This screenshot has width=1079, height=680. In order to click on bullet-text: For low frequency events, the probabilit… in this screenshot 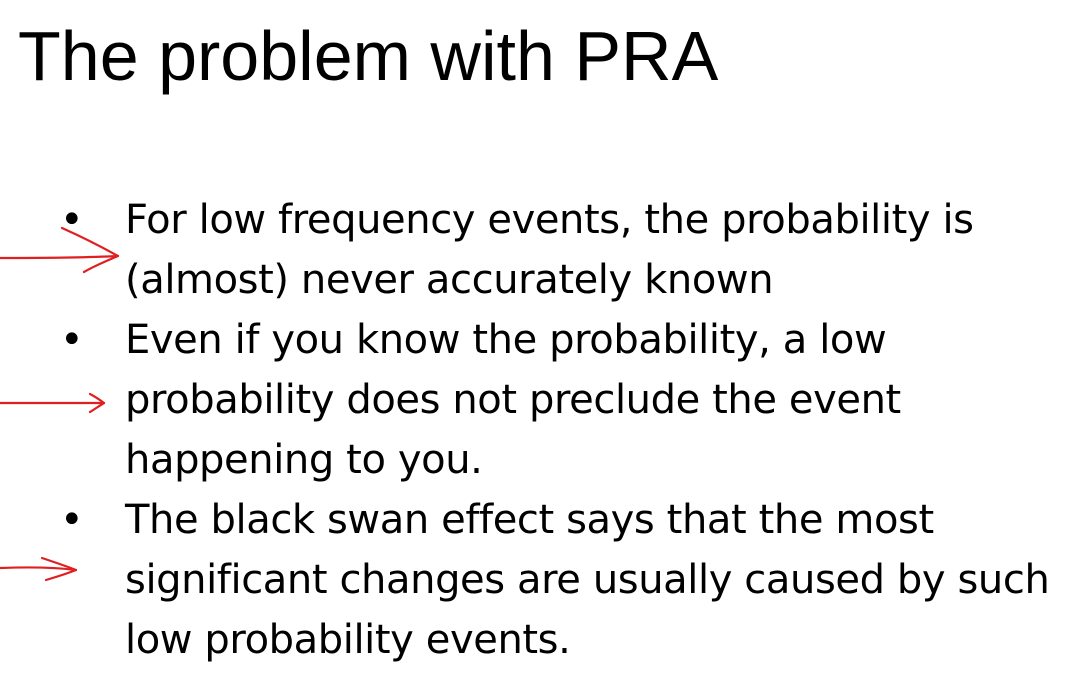, I will do `click(549, 250)`.